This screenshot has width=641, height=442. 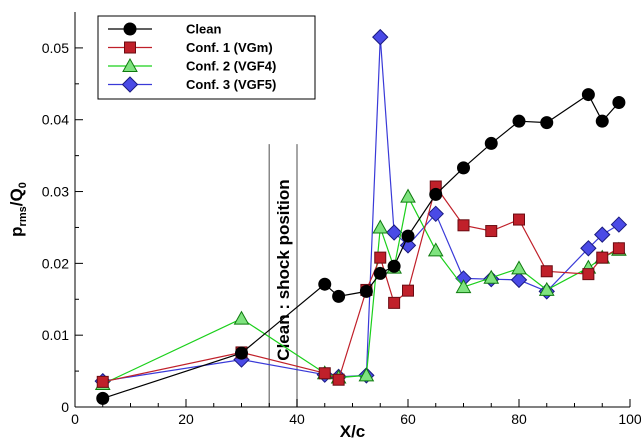 I want to click on y-tick-label: 0.02, so click(x=55, y=263).